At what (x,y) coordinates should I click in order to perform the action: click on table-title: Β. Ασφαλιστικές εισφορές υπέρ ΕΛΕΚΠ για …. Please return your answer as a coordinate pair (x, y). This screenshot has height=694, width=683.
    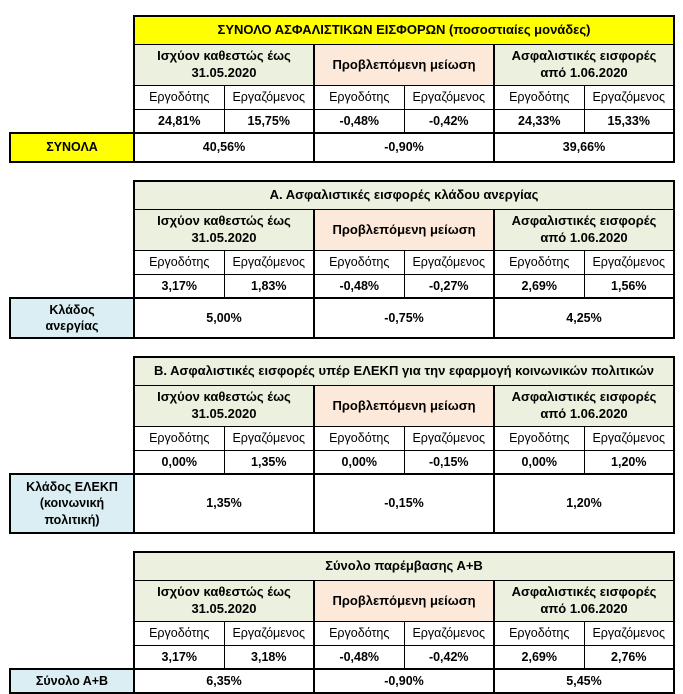
    Looking at the image, I should click on (404, 371).